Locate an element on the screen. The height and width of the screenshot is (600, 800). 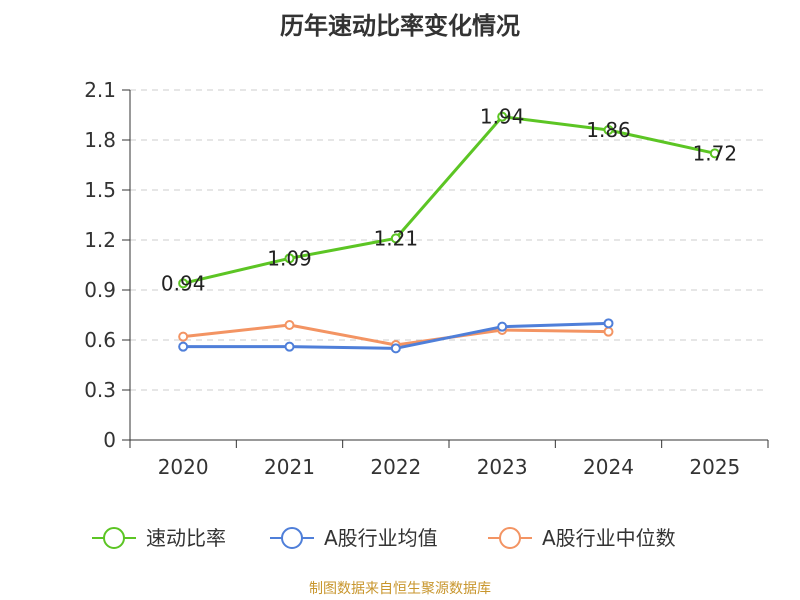
y-tick-label: 1.8 is located at coordinates (100, 140).